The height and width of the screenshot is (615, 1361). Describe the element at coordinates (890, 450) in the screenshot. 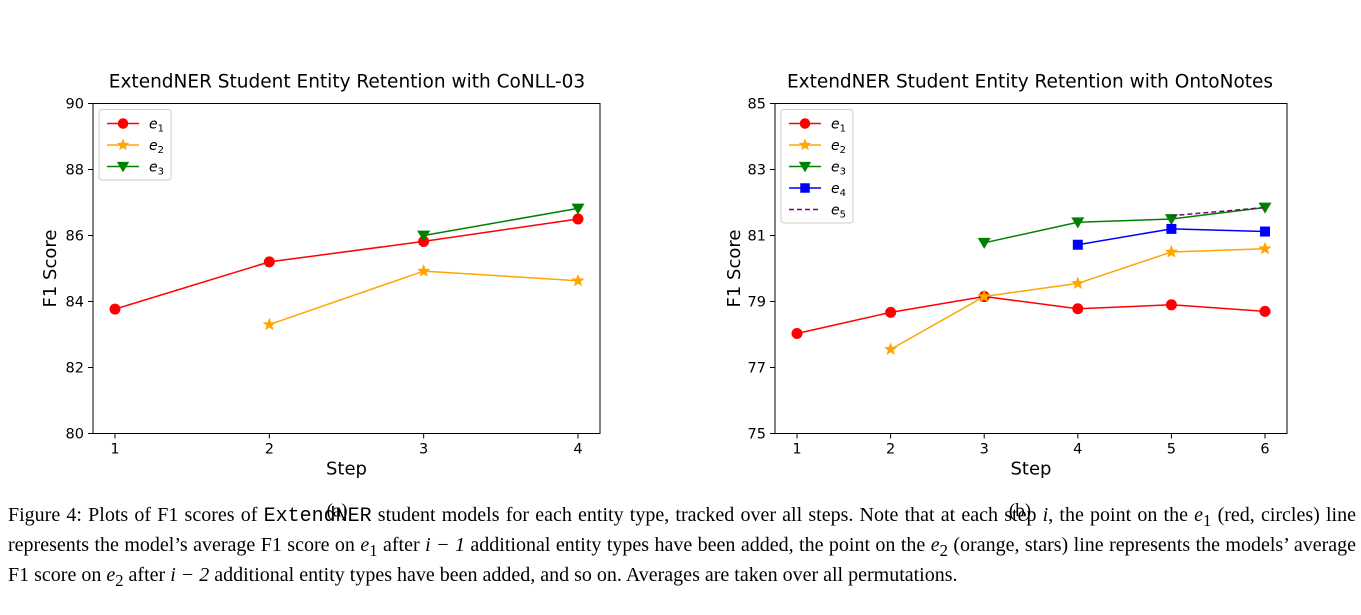

I see `x-tick-label: 2` at that location.